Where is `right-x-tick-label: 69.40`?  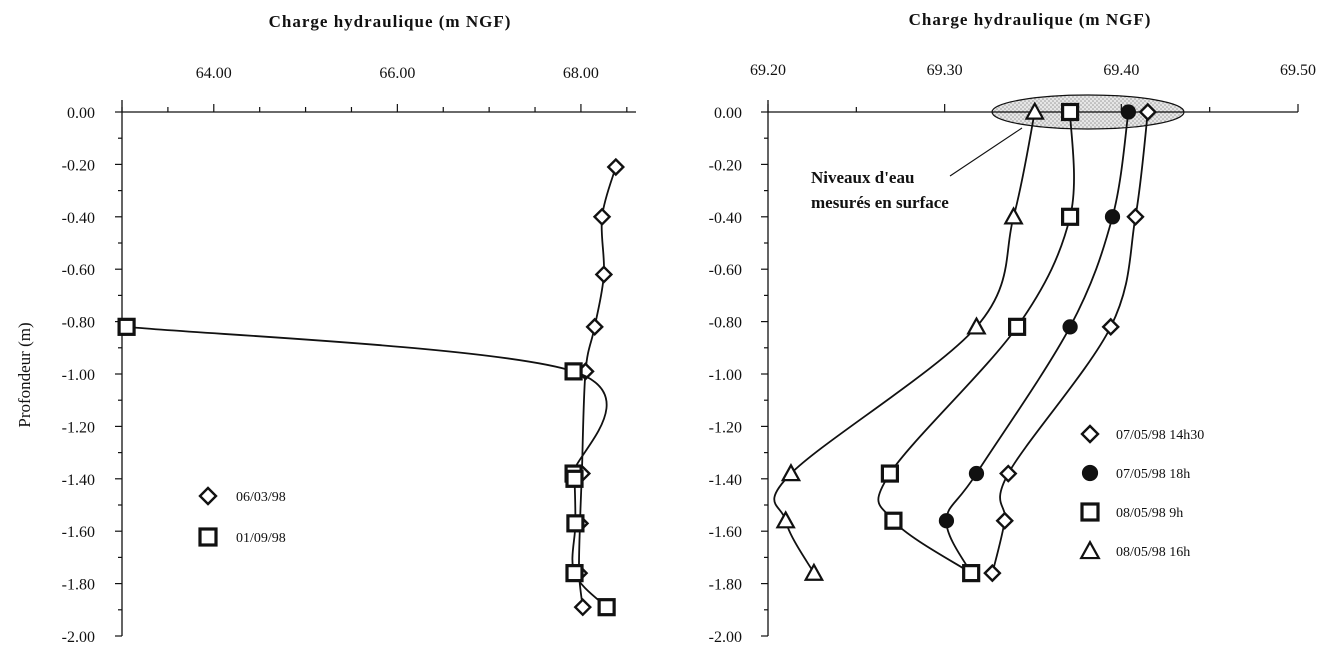 right-x-tick-label: 69.40 is located at coordinates (1121, 70).